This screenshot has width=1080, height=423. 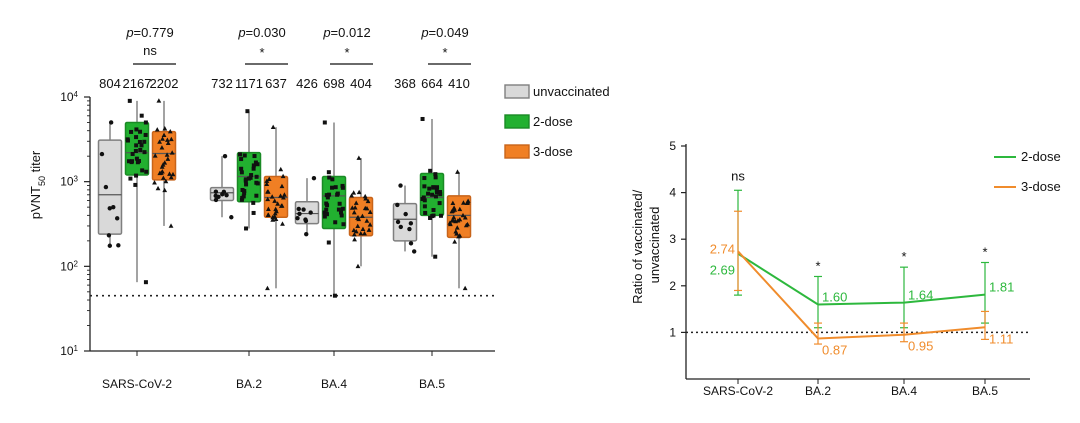 What do you see at coordinates (137, 83) in the screenshot?
I see `group-count-label: 2167` at bounding box center [137, 83].